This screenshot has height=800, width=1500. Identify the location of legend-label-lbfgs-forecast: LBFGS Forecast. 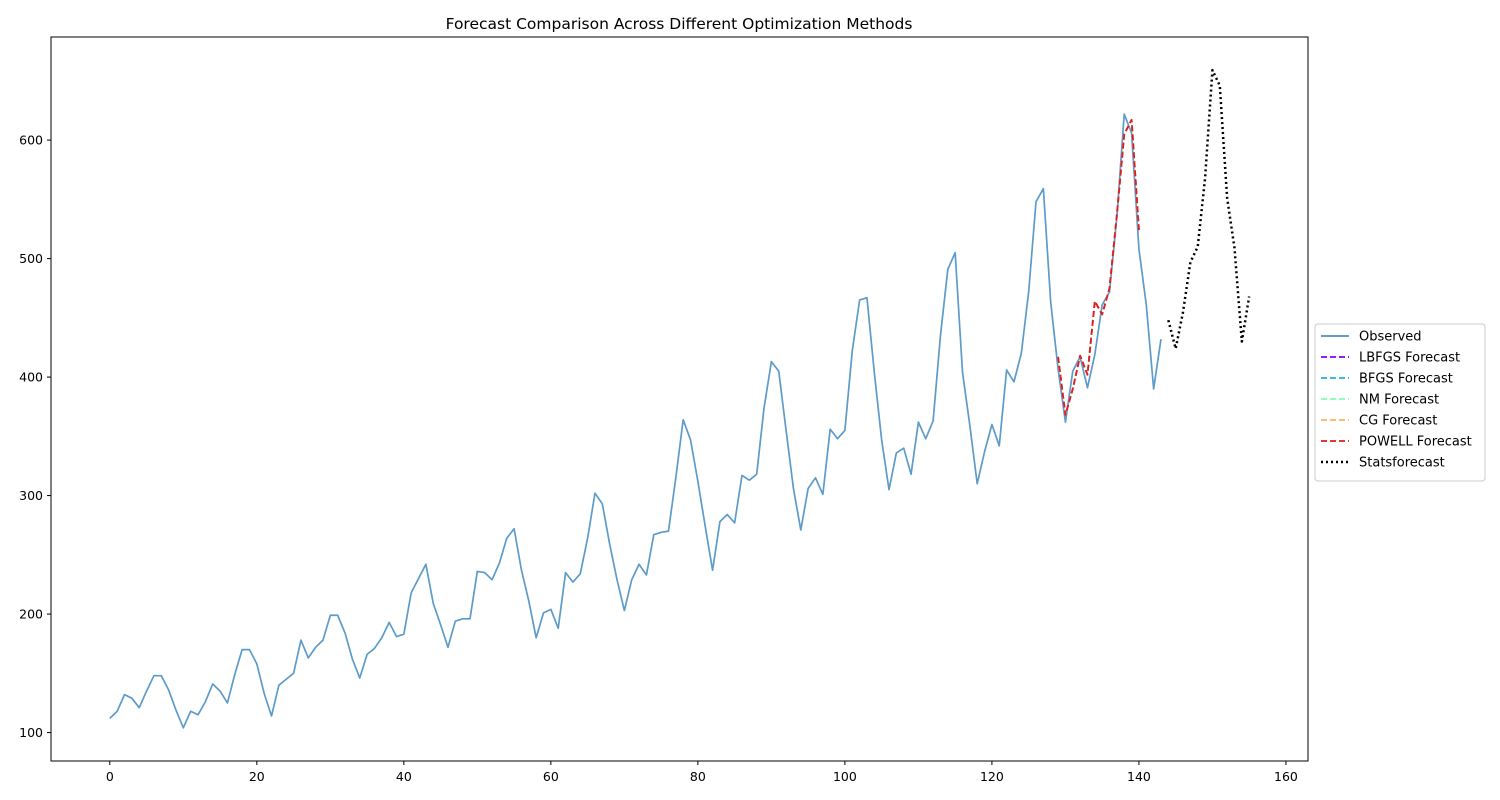
(1409, 358).